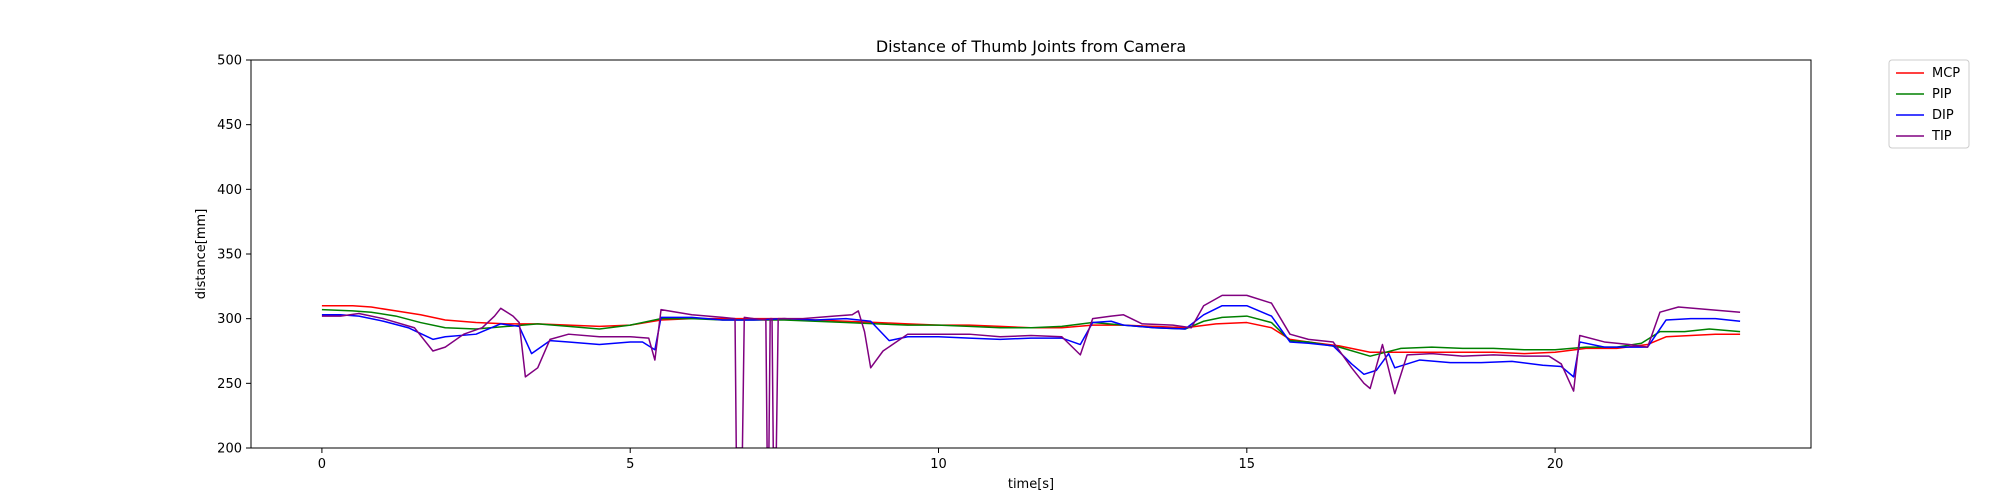 This screenshot has height=504, width=2000. I want to click on y-axis-ticks: 200 250 300 350 400 450 500, so click(234, 255).